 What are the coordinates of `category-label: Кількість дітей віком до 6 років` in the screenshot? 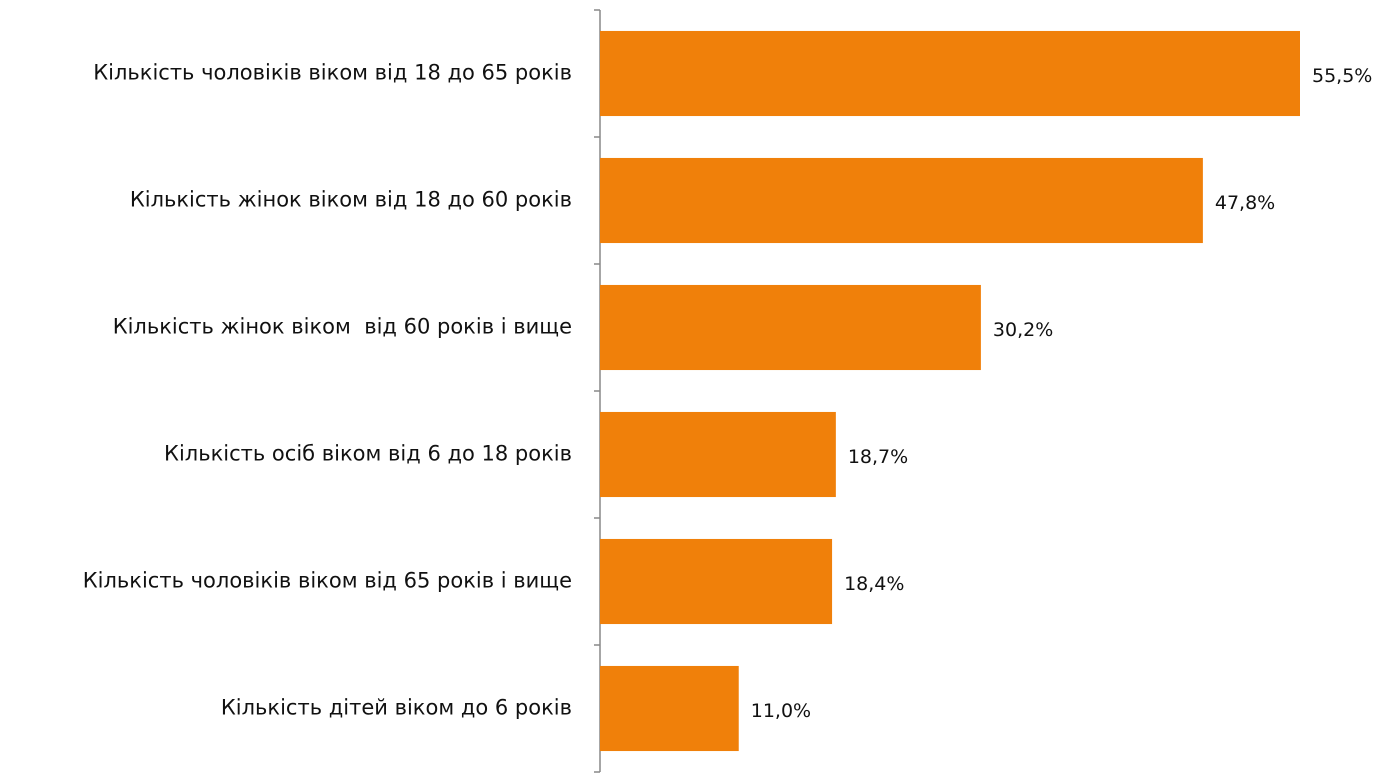 It's located at (396, 708).